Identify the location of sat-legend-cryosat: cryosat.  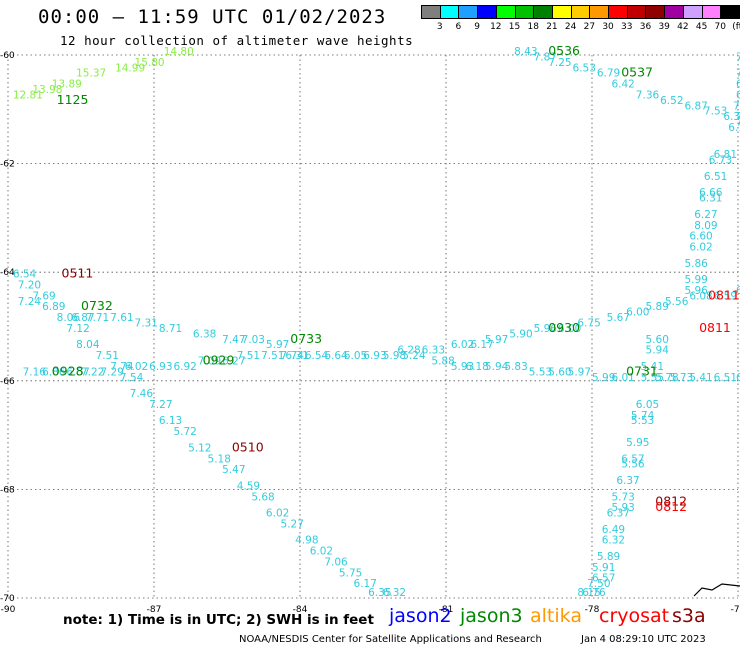
(634, 616).